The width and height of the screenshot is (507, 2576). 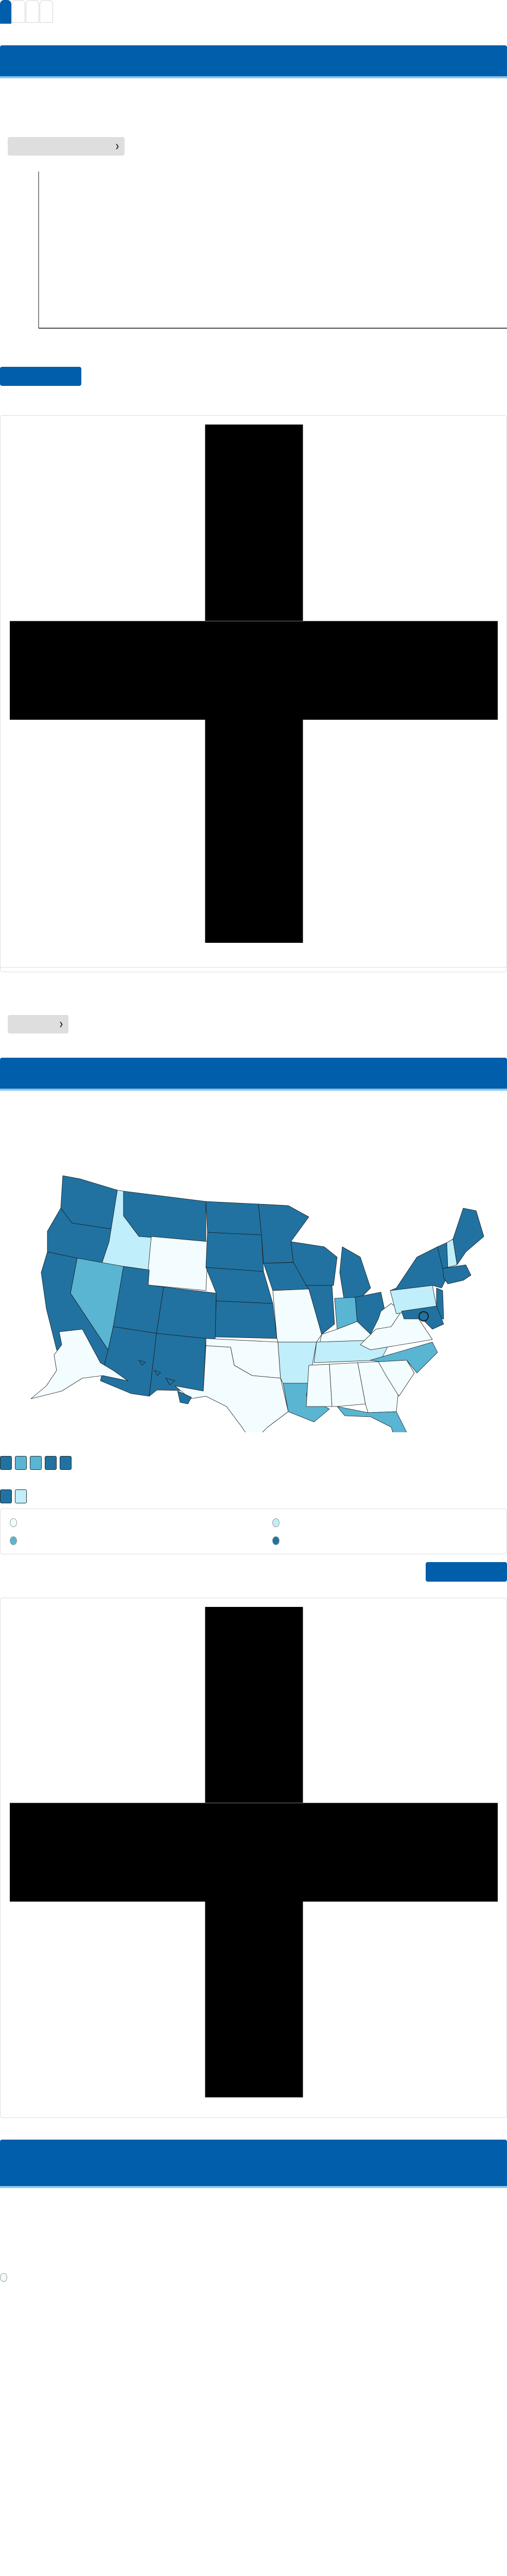 I want to click on state-nd, so click(x=233, y=1218).